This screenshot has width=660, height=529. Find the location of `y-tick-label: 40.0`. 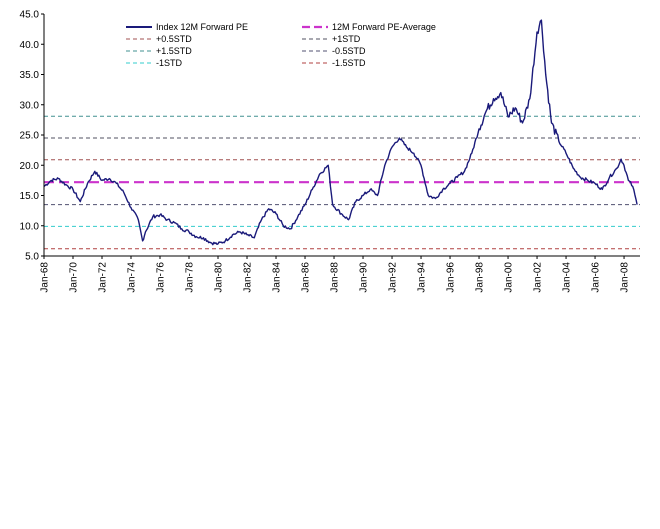

y-tick-label: 40.0 is located at coordinates (30, 45).